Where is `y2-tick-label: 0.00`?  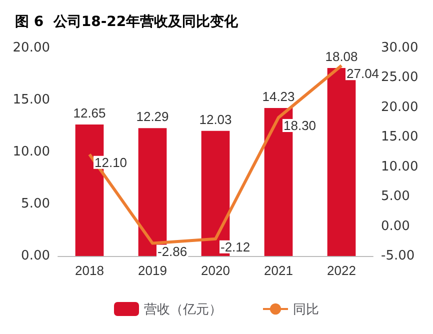 y2-tick-label: 0.00 is located at coordinates (395, 226).